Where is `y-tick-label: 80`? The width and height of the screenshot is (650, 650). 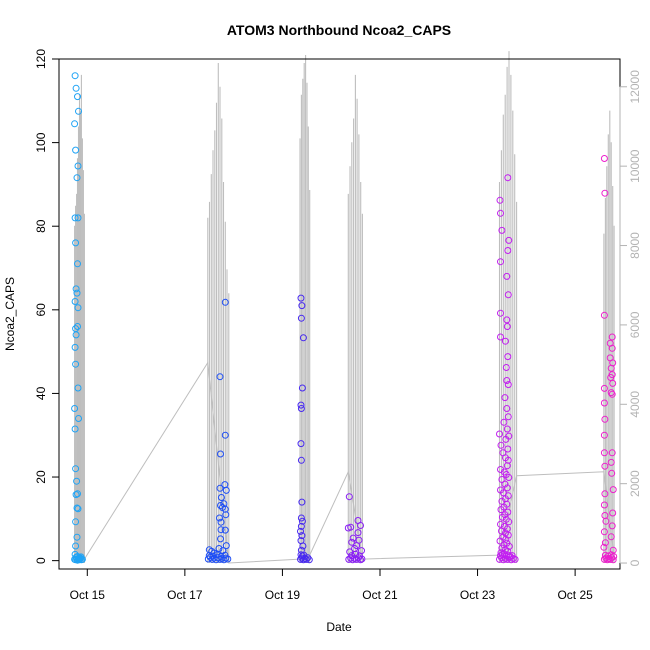 y-tick-label: 80 is located at coordinates (41, 226).